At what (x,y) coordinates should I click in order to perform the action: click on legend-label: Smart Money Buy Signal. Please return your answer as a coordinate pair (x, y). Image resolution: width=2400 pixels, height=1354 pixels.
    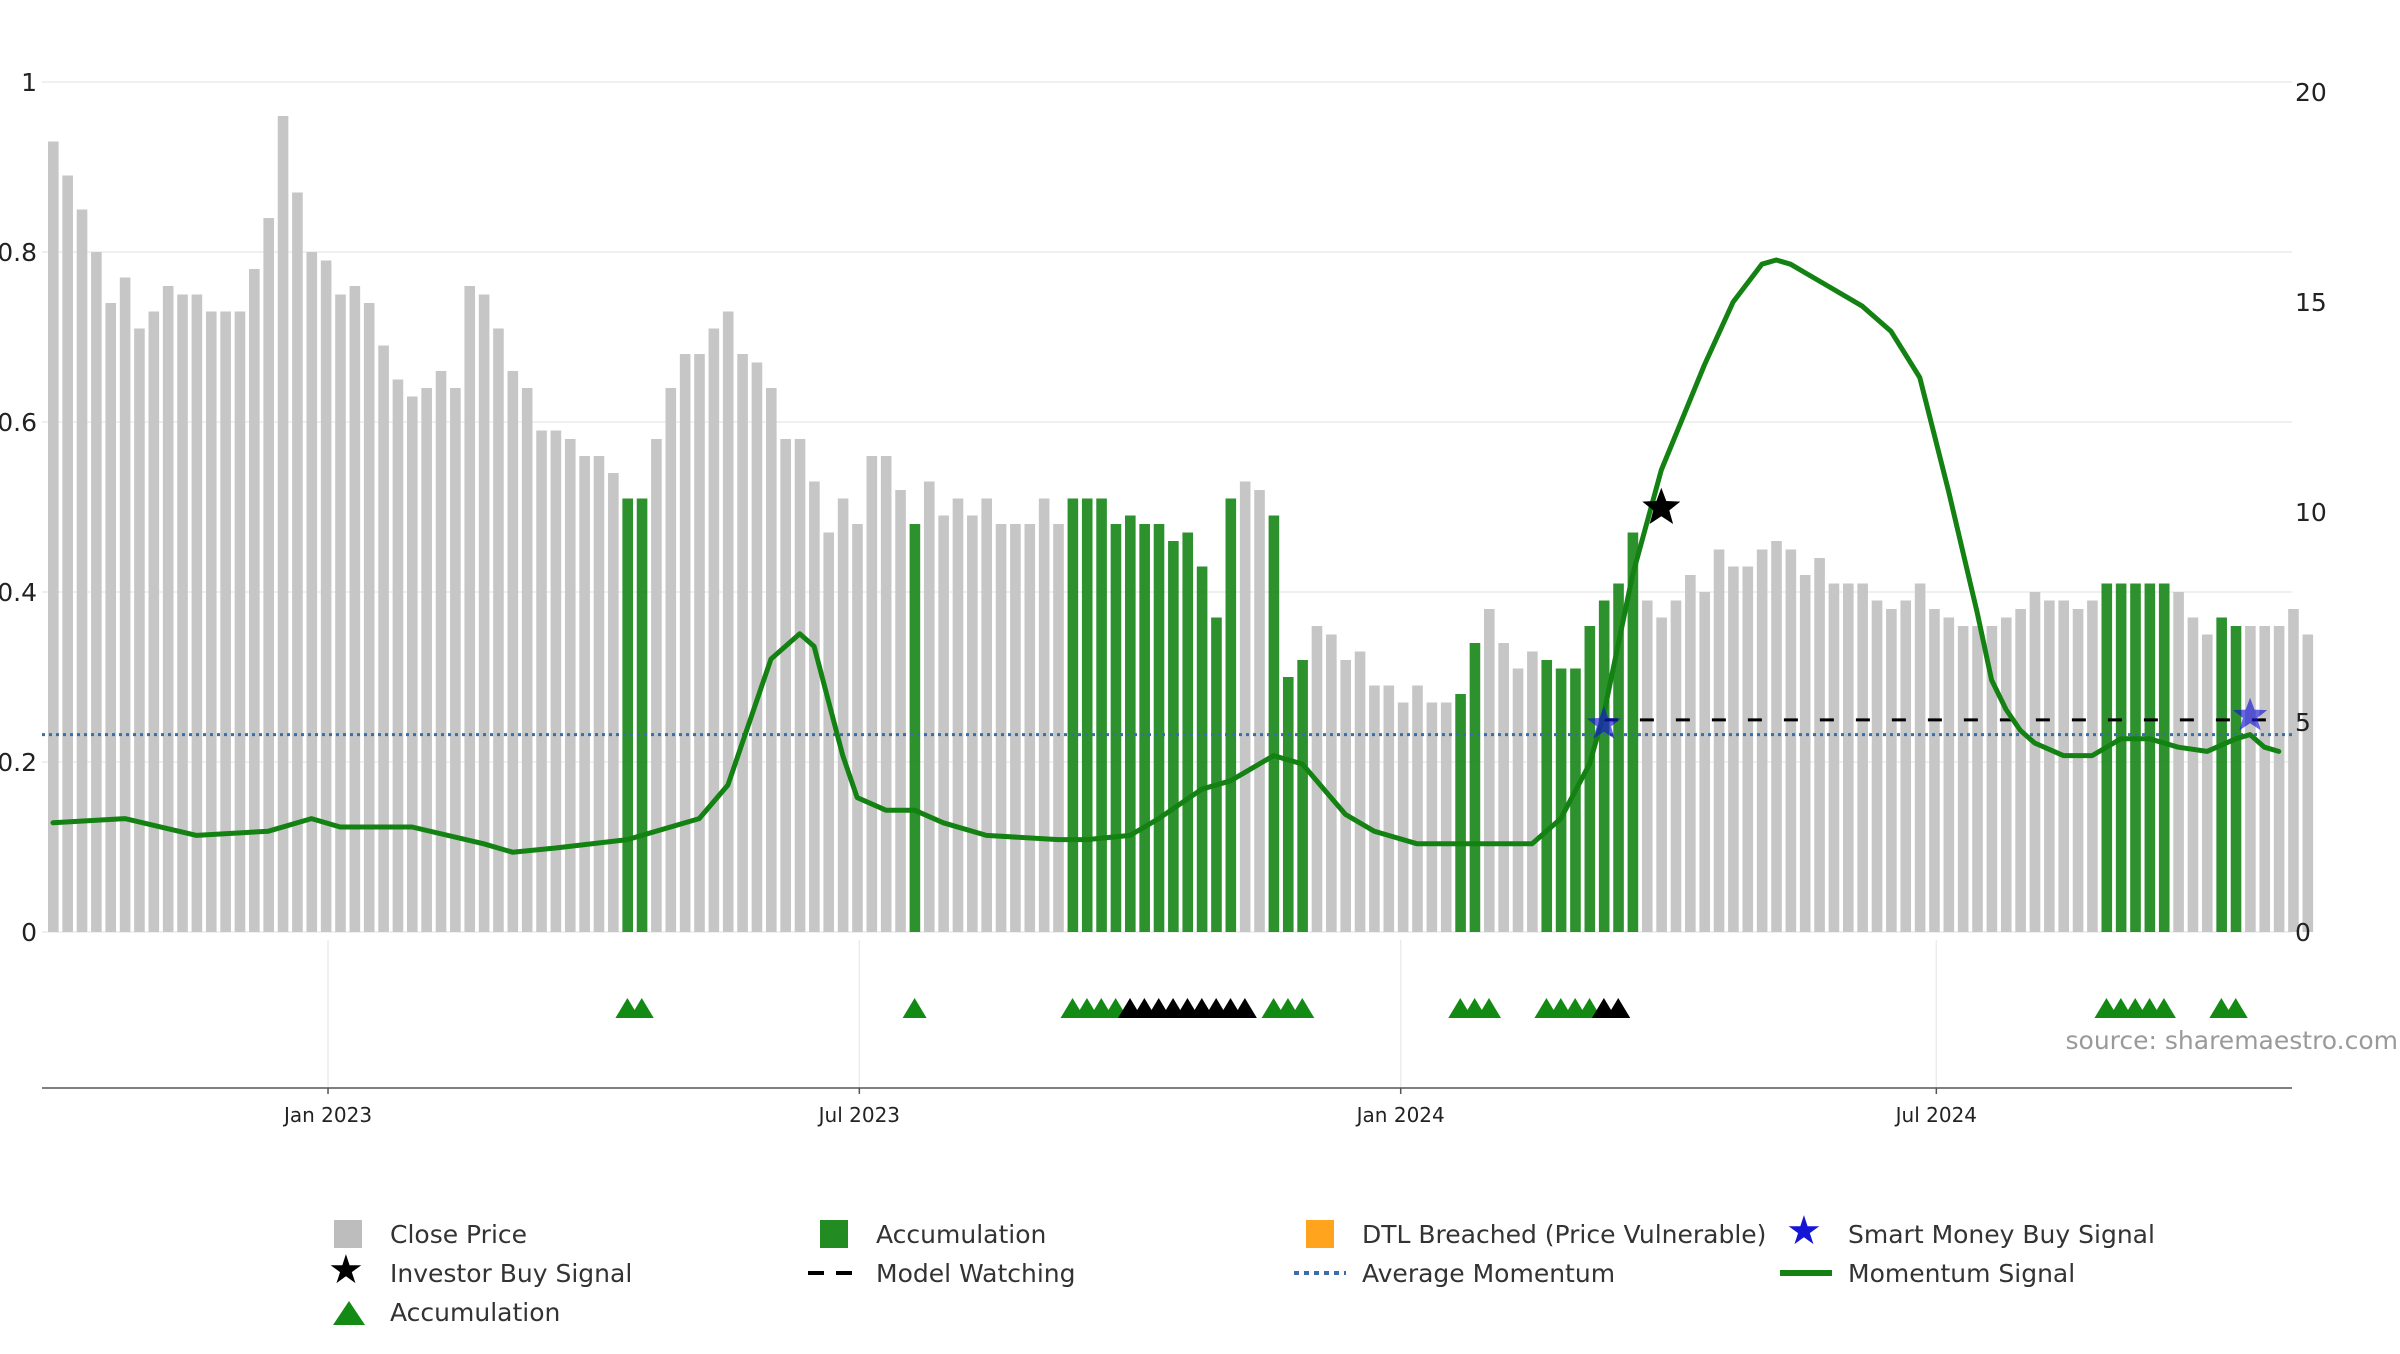
    Looking at the image, I should click on (2001, 1234).